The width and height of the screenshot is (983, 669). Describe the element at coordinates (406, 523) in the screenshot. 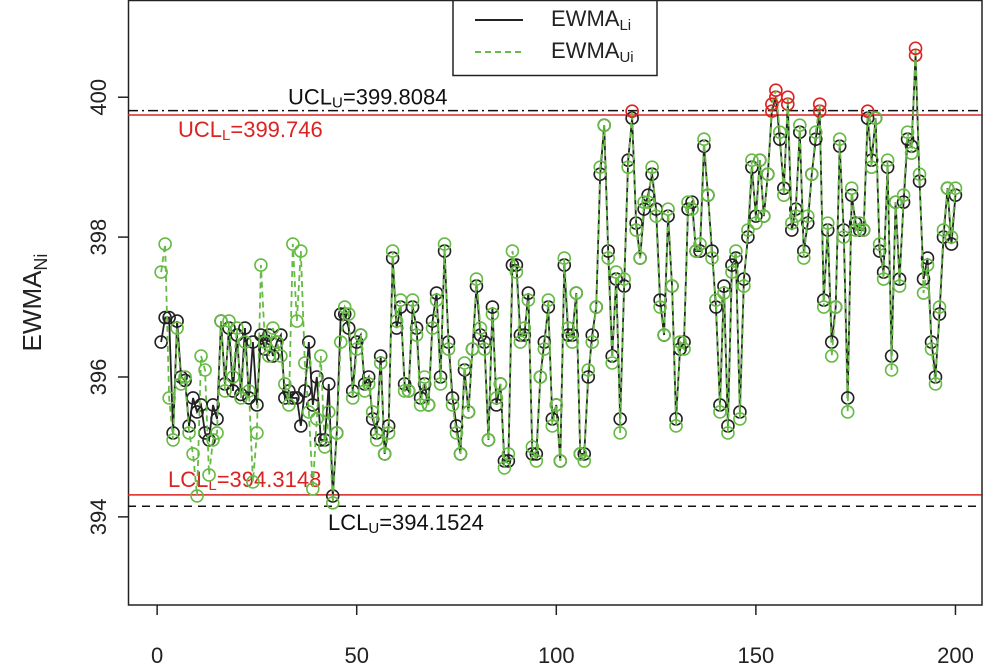

I see `control-label: LCLU=394.1524` at that location.